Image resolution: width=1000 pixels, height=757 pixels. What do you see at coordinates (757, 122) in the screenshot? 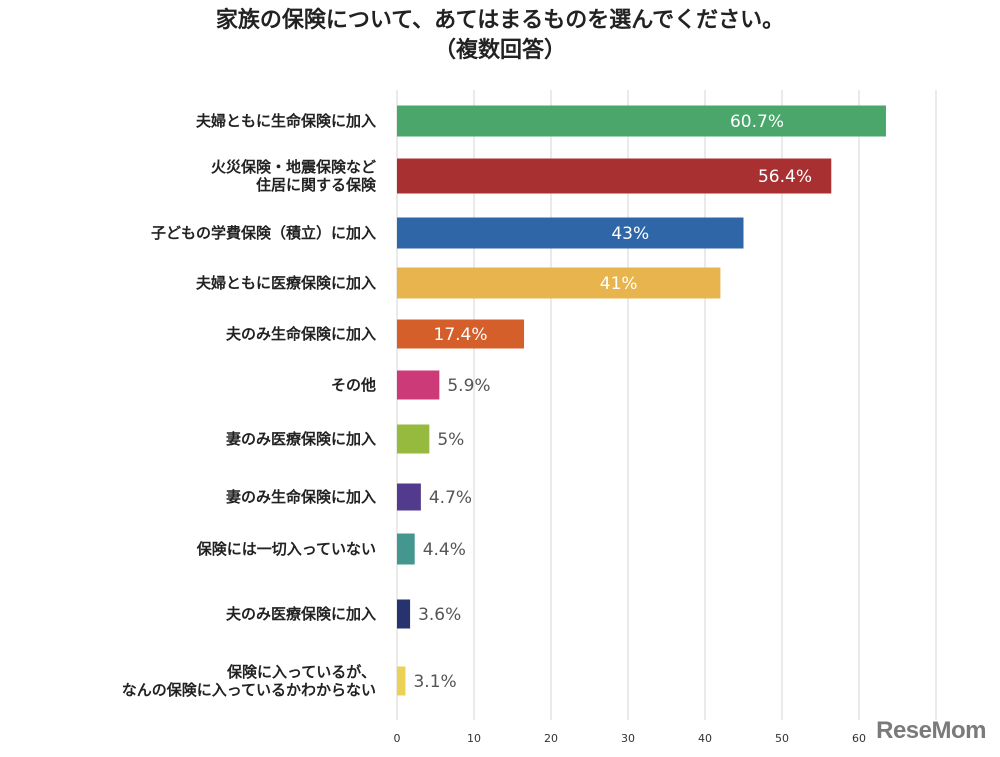
I see `bar-value-label-1: 60.7%` at bounding box center [757, 122].